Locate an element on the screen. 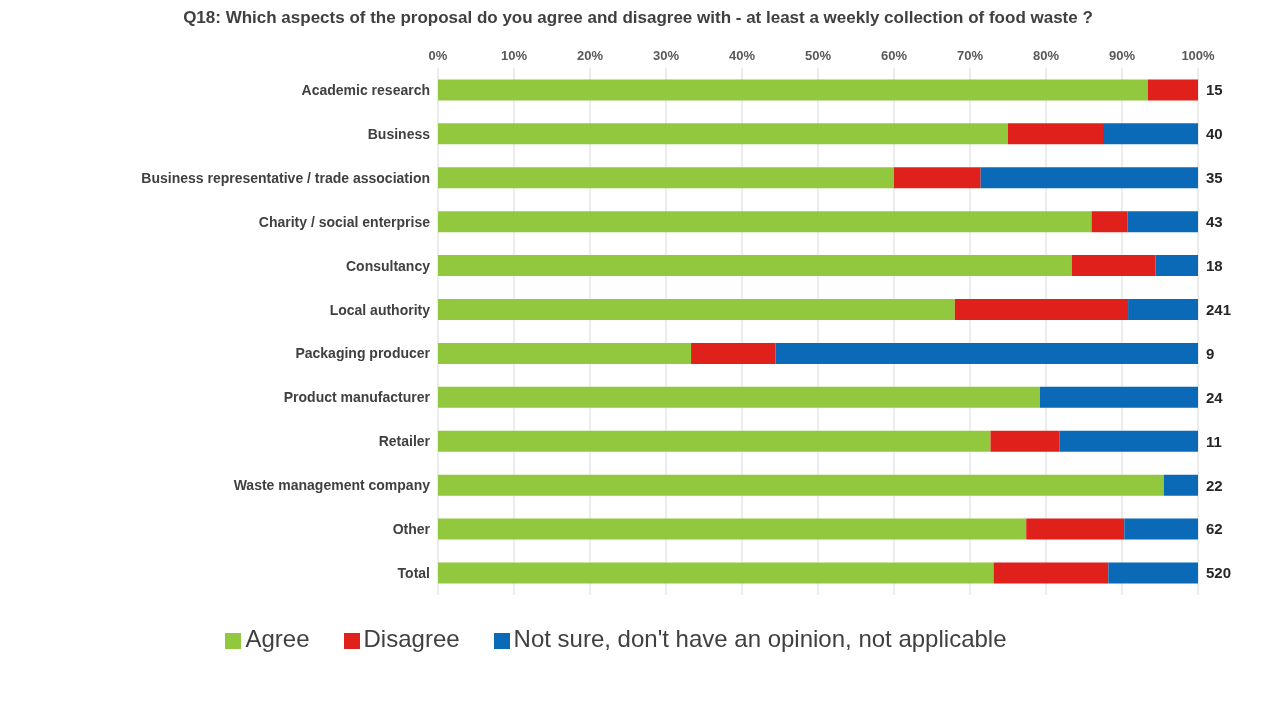 Image resolution: width=1287 pixels, height=711 pixels. text: 35 is located at coordinates (1214, 178).